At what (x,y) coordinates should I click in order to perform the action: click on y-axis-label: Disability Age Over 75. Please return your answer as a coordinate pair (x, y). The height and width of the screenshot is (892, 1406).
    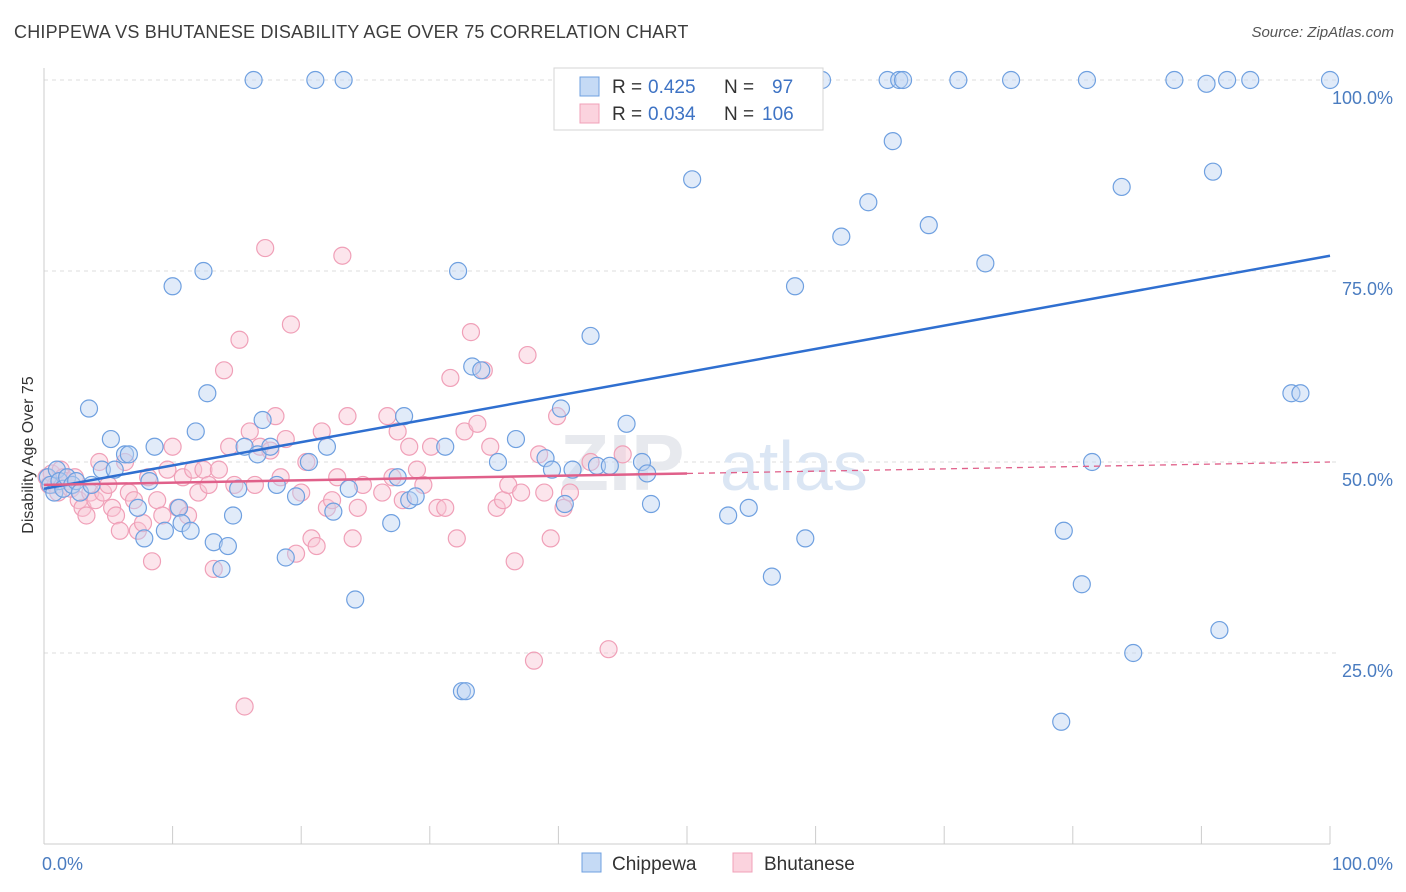
    Looking at the image, I should click on (28, 455).